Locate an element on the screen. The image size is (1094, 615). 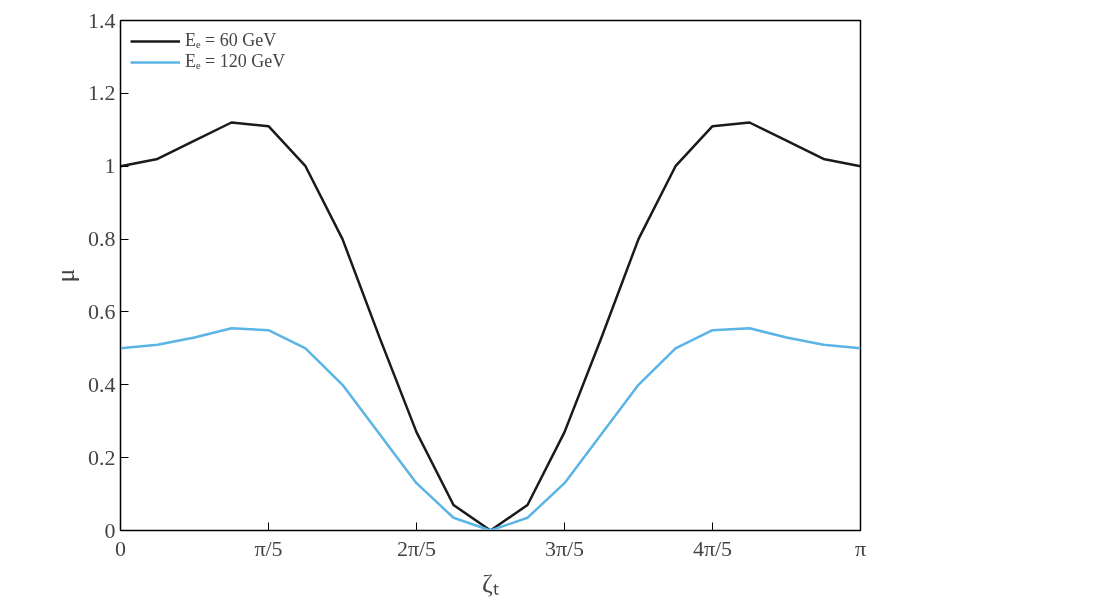
y-tick-label: 0 is located at coordinates (110, 530).